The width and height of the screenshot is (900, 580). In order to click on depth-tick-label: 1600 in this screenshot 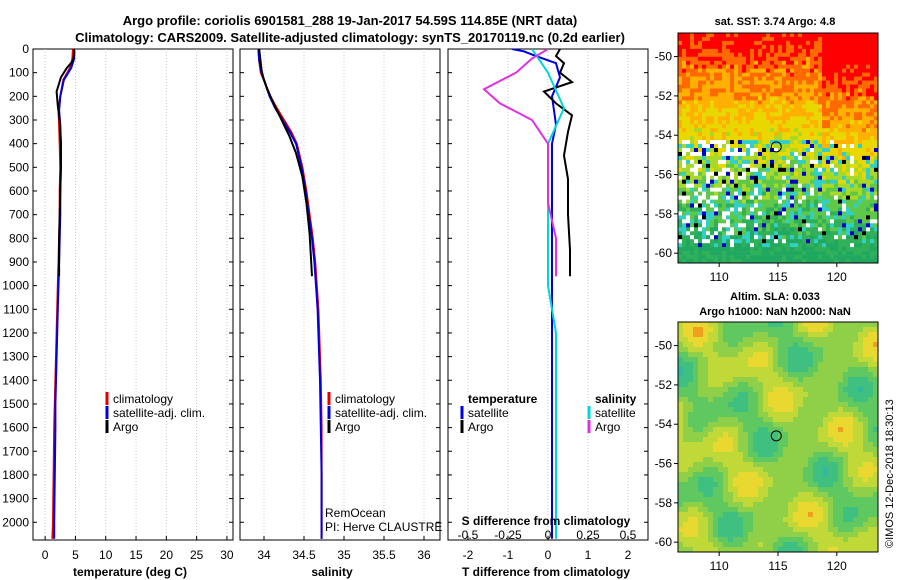, I will do `click(15, 428)`.